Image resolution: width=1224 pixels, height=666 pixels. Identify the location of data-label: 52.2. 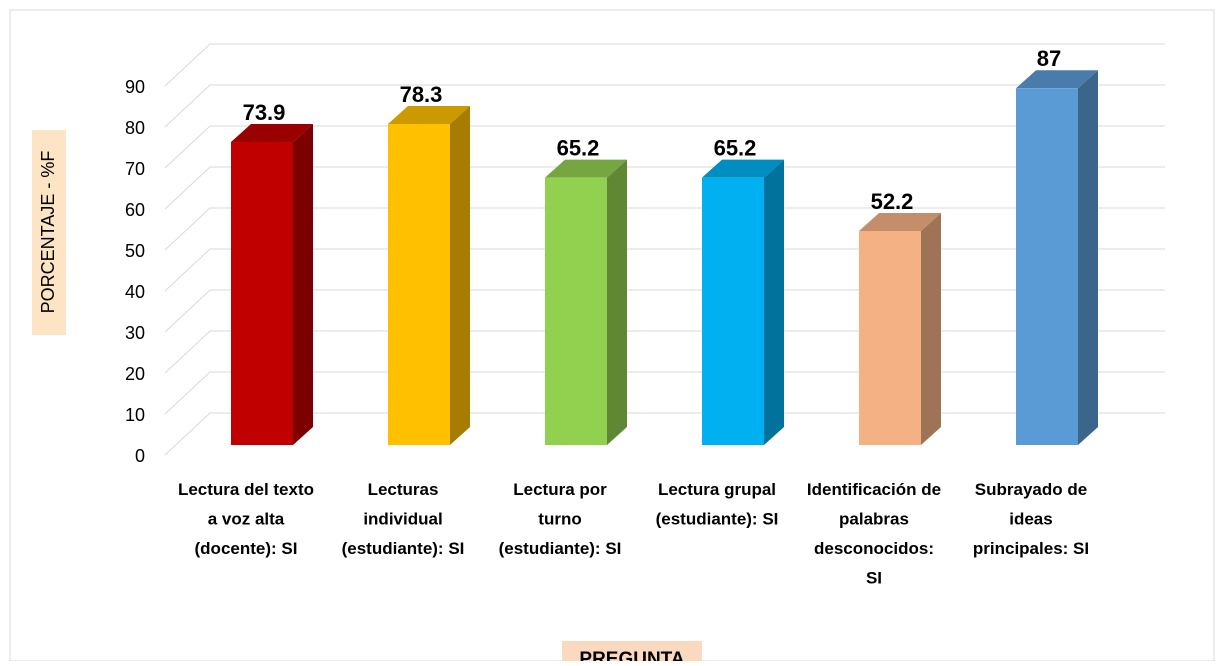
(892, 201).